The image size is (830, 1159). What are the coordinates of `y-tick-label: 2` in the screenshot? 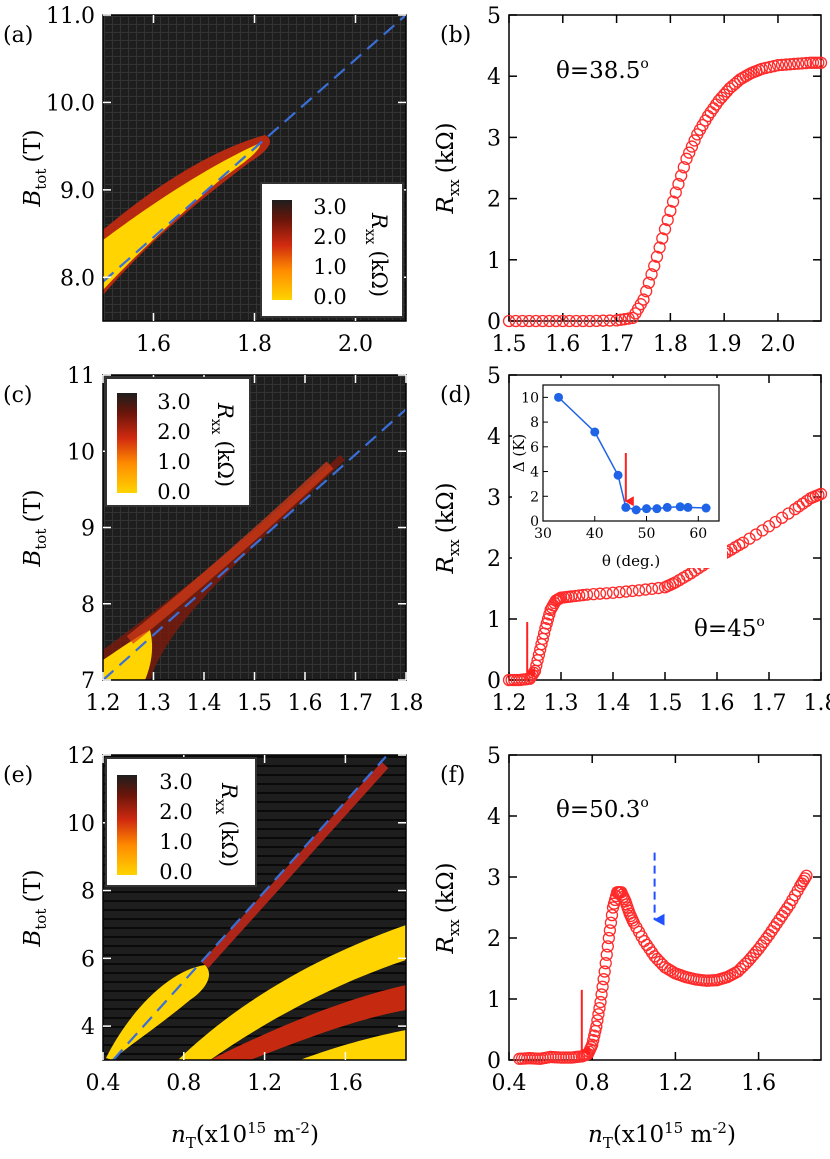 It's located at (494, 559).